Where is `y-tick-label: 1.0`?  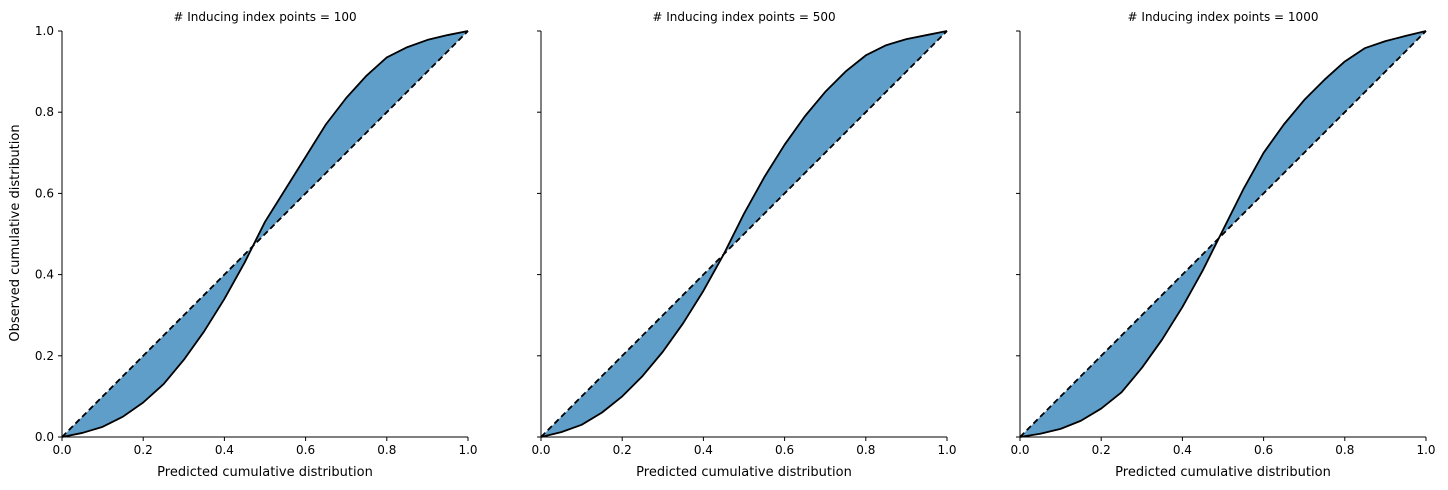 y-tick-label: 1.0 is located at coordinates (44, 31).